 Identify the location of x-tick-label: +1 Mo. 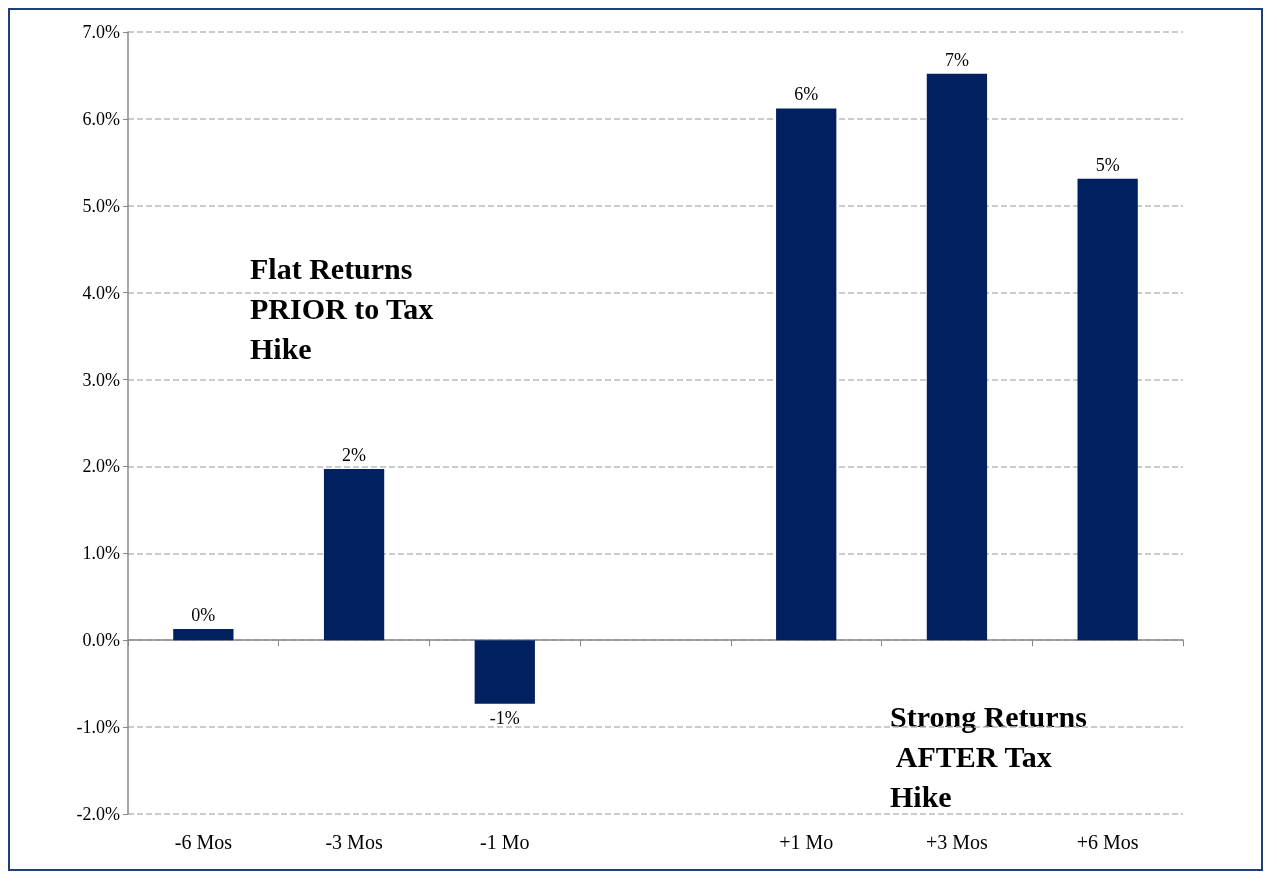
(806, 842).